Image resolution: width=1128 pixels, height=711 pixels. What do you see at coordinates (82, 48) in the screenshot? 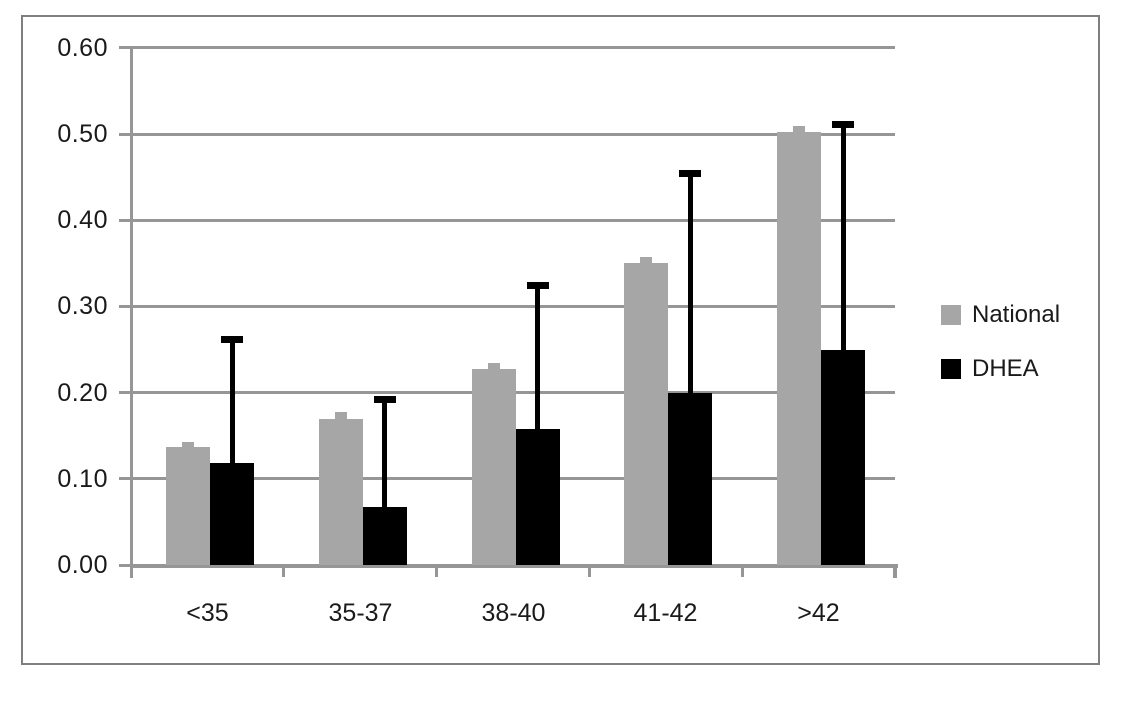
I see `y-axis-label: 0.60` at bounding box center [82, 48].